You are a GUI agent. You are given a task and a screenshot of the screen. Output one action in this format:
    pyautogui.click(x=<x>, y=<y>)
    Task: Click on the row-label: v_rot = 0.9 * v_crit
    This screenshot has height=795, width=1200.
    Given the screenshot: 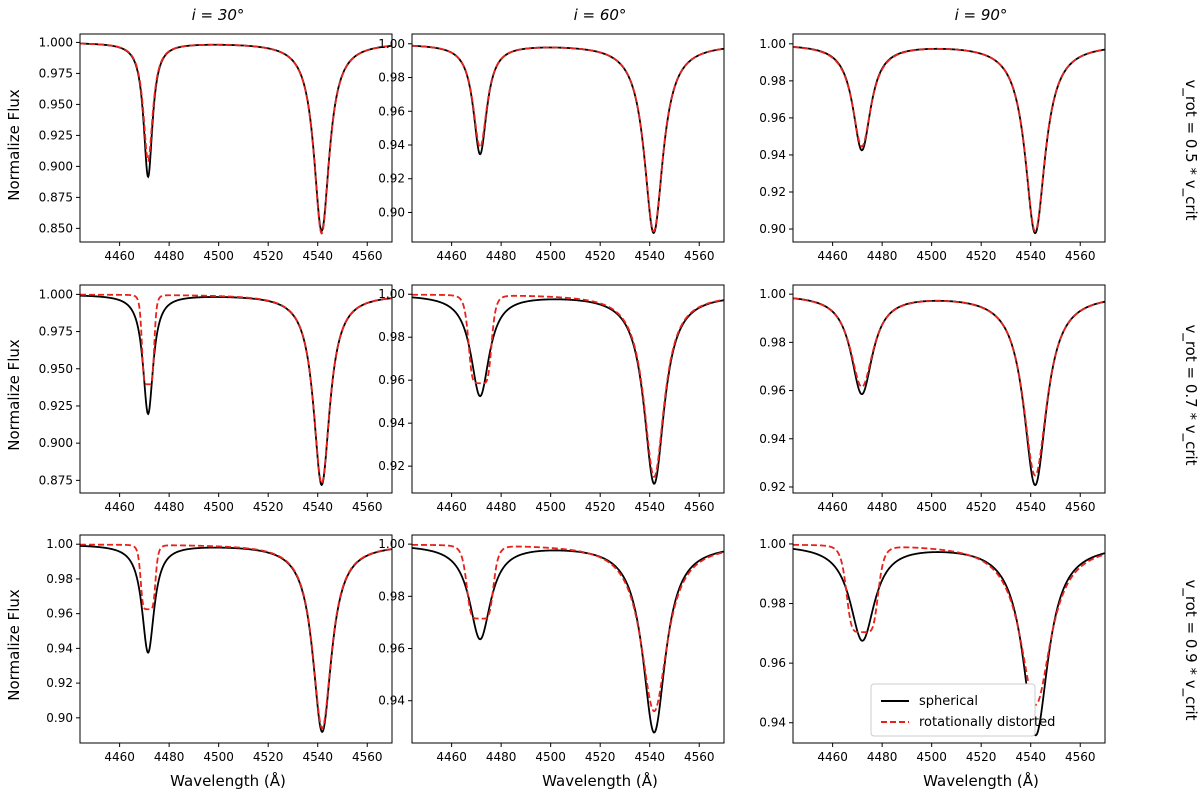 What is the action you would take?
    pyautogui.click(x=1190, y=649)
    